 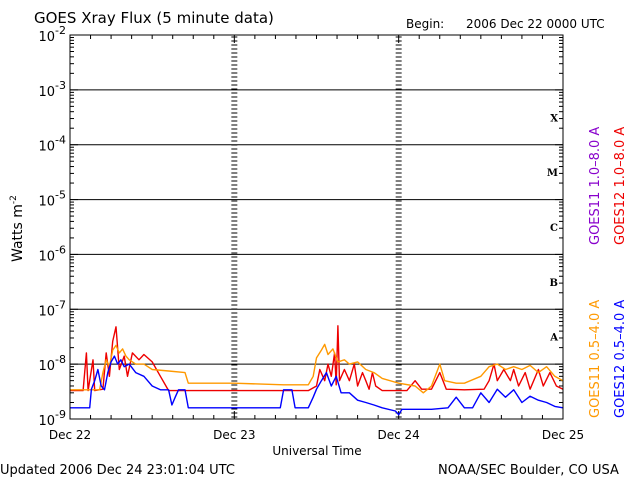 I want to click on svg-text: Watts m-2, so click(x=17, y=228).